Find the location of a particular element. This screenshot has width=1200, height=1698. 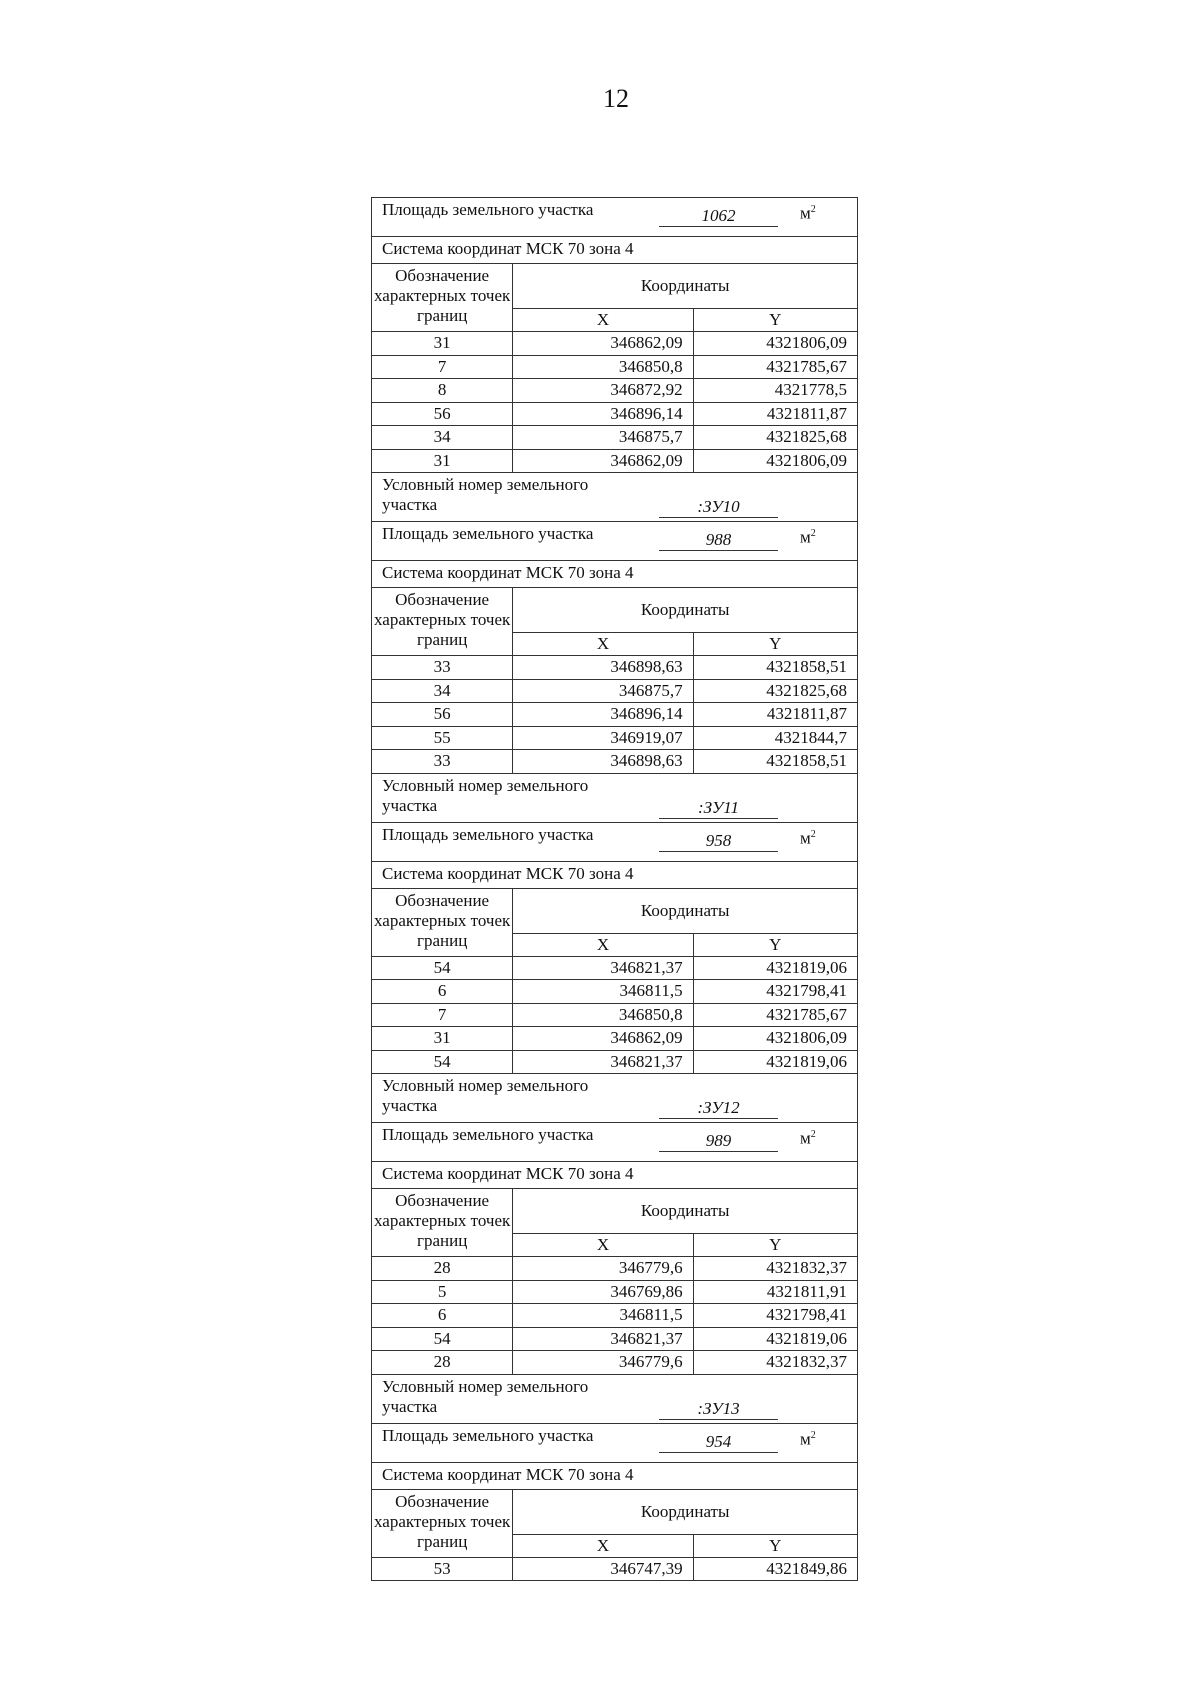

table-row: 5 346769,86 4321811,91 is located at coordinates (614, 1291).